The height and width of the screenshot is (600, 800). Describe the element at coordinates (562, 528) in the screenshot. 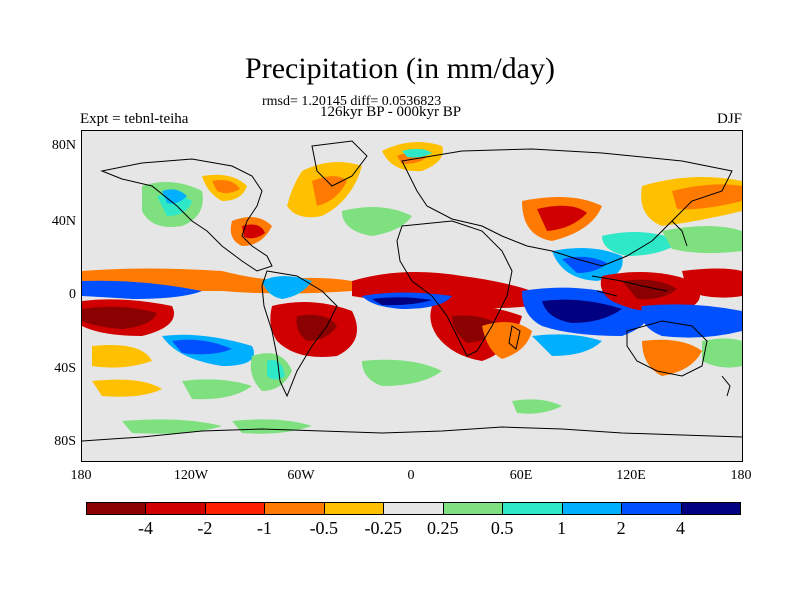

I see `colorbar-label: 1` at that location.